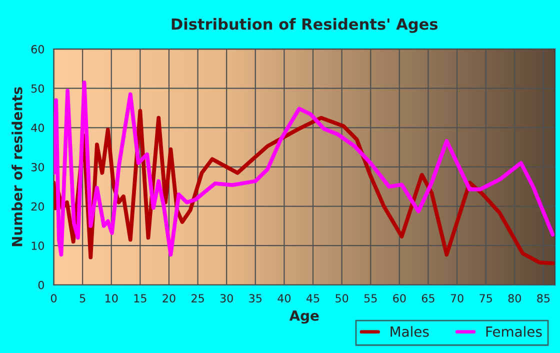 The height and width of the screenshot is (353, 560). I want to click on y-axis-title: Number of residents, so click(17, 166).